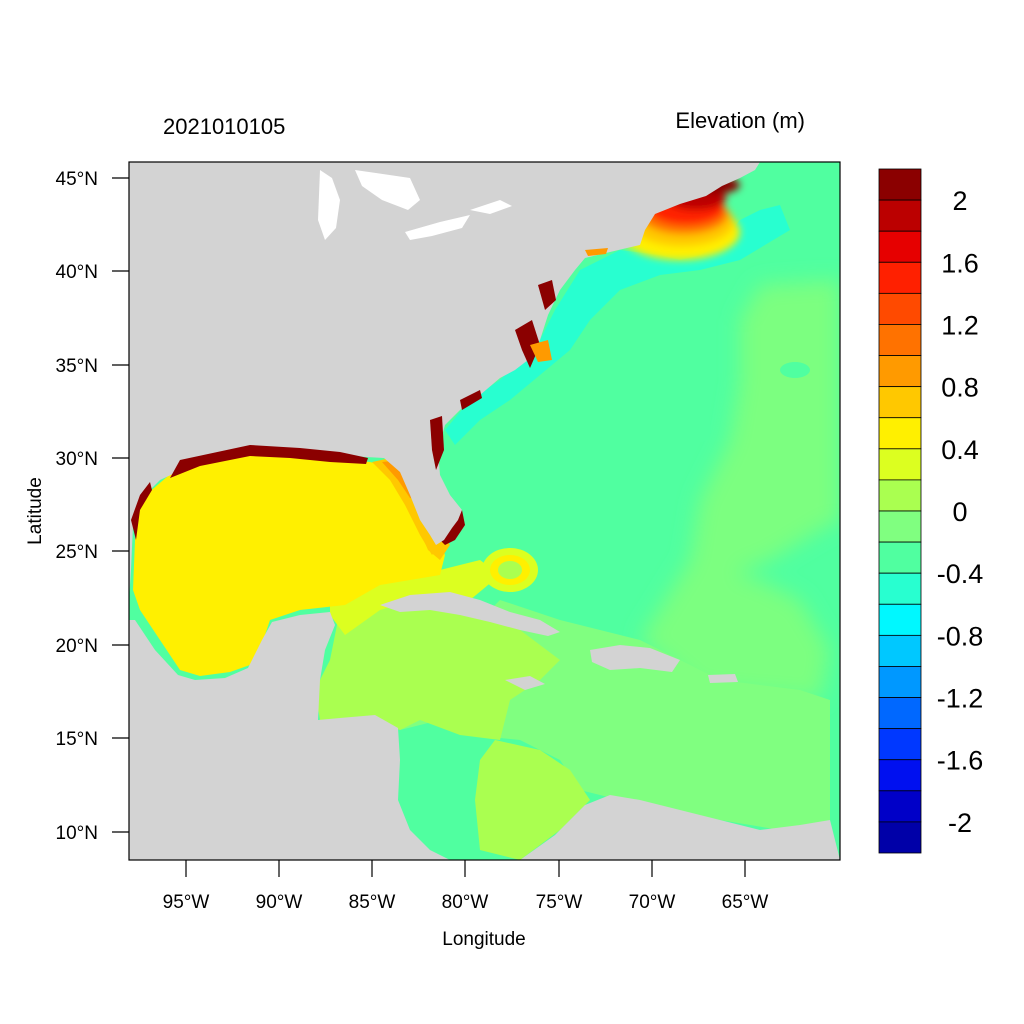 This screenshot has width=1024, height=1024. What do you see at coordinates (120, 505) in the screenshot?
I see `y-axis` at bounding box center [120, 505].